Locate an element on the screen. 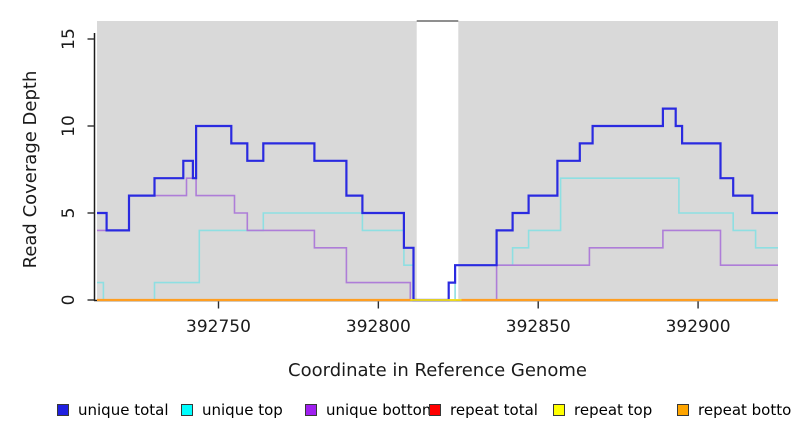 Image resolution: width=792 pixels, height=432 pixels. legend-swatch-unique-total is located at coordinates (63, 410).